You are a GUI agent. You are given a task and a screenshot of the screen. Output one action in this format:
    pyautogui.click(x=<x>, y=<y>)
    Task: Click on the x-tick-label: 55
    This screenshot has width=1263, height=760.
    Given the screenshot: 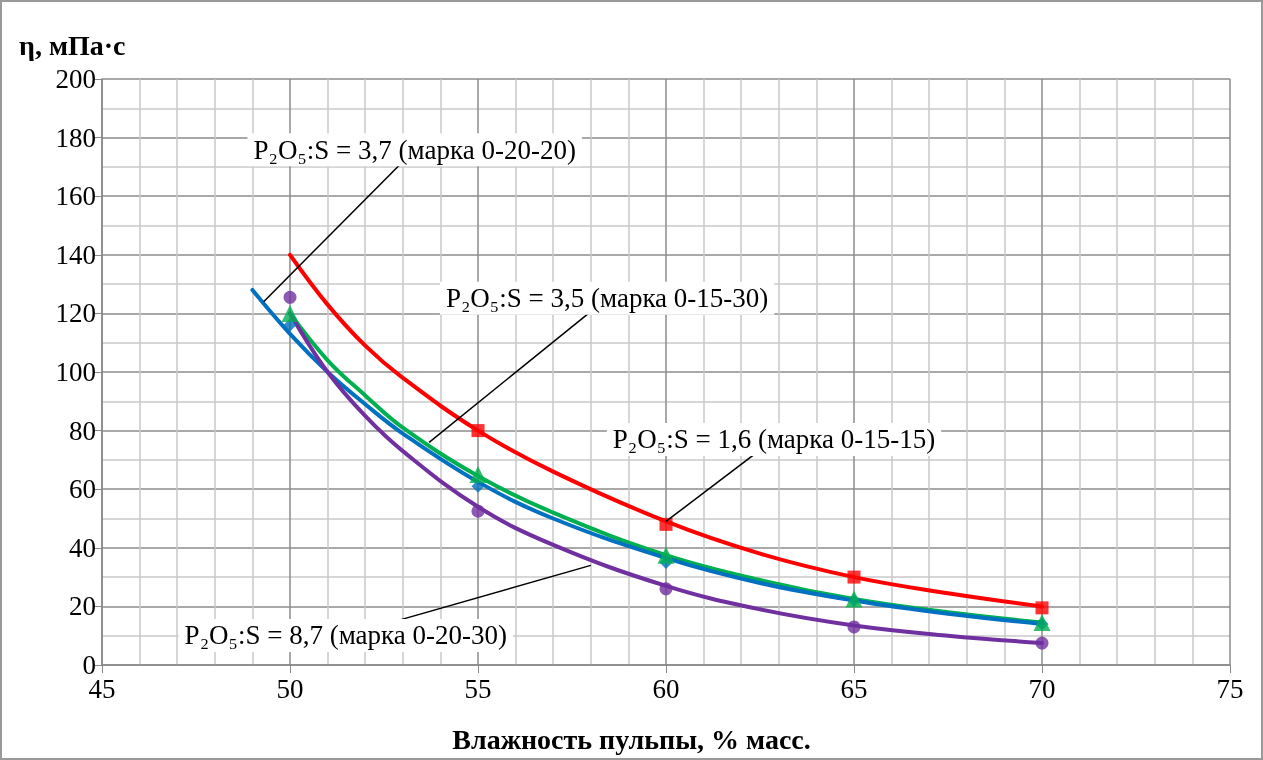 What is the action you would take?
    pyautogui.click(x=478, y=688)
    